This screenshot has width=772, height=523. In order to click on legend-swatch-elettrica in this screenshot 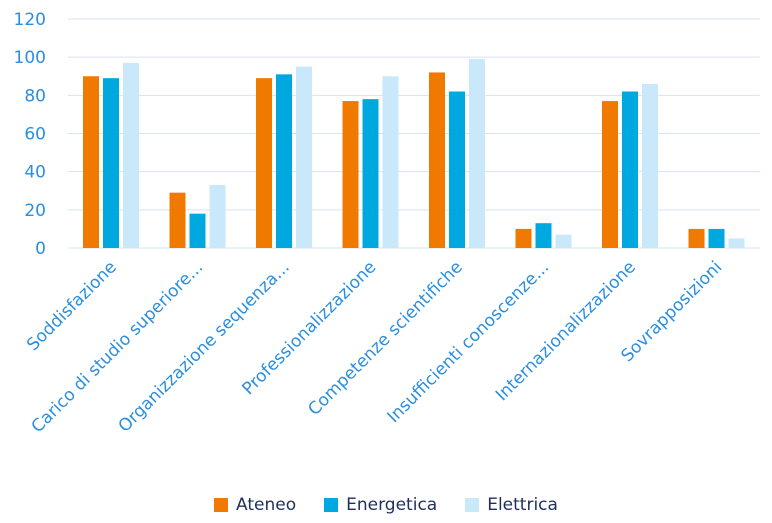, I will do `click(472, 505)`.